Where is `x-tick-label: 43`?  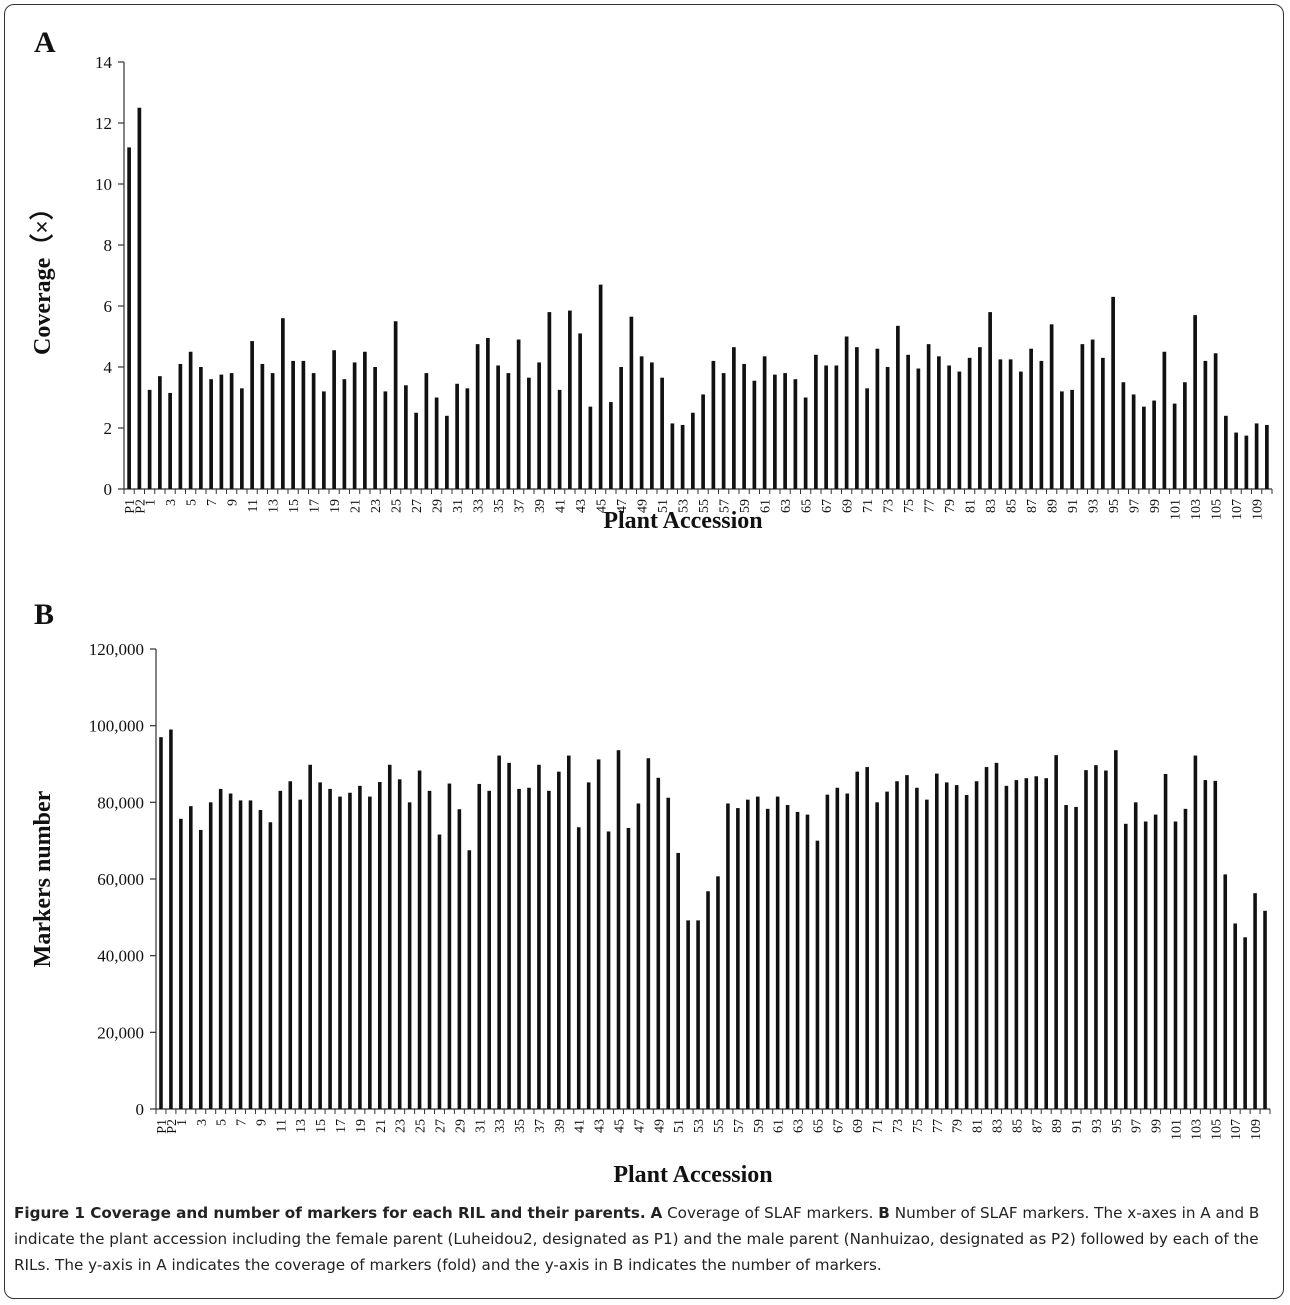
x-tick-label: 43 is located at coordinates (600, 1126).